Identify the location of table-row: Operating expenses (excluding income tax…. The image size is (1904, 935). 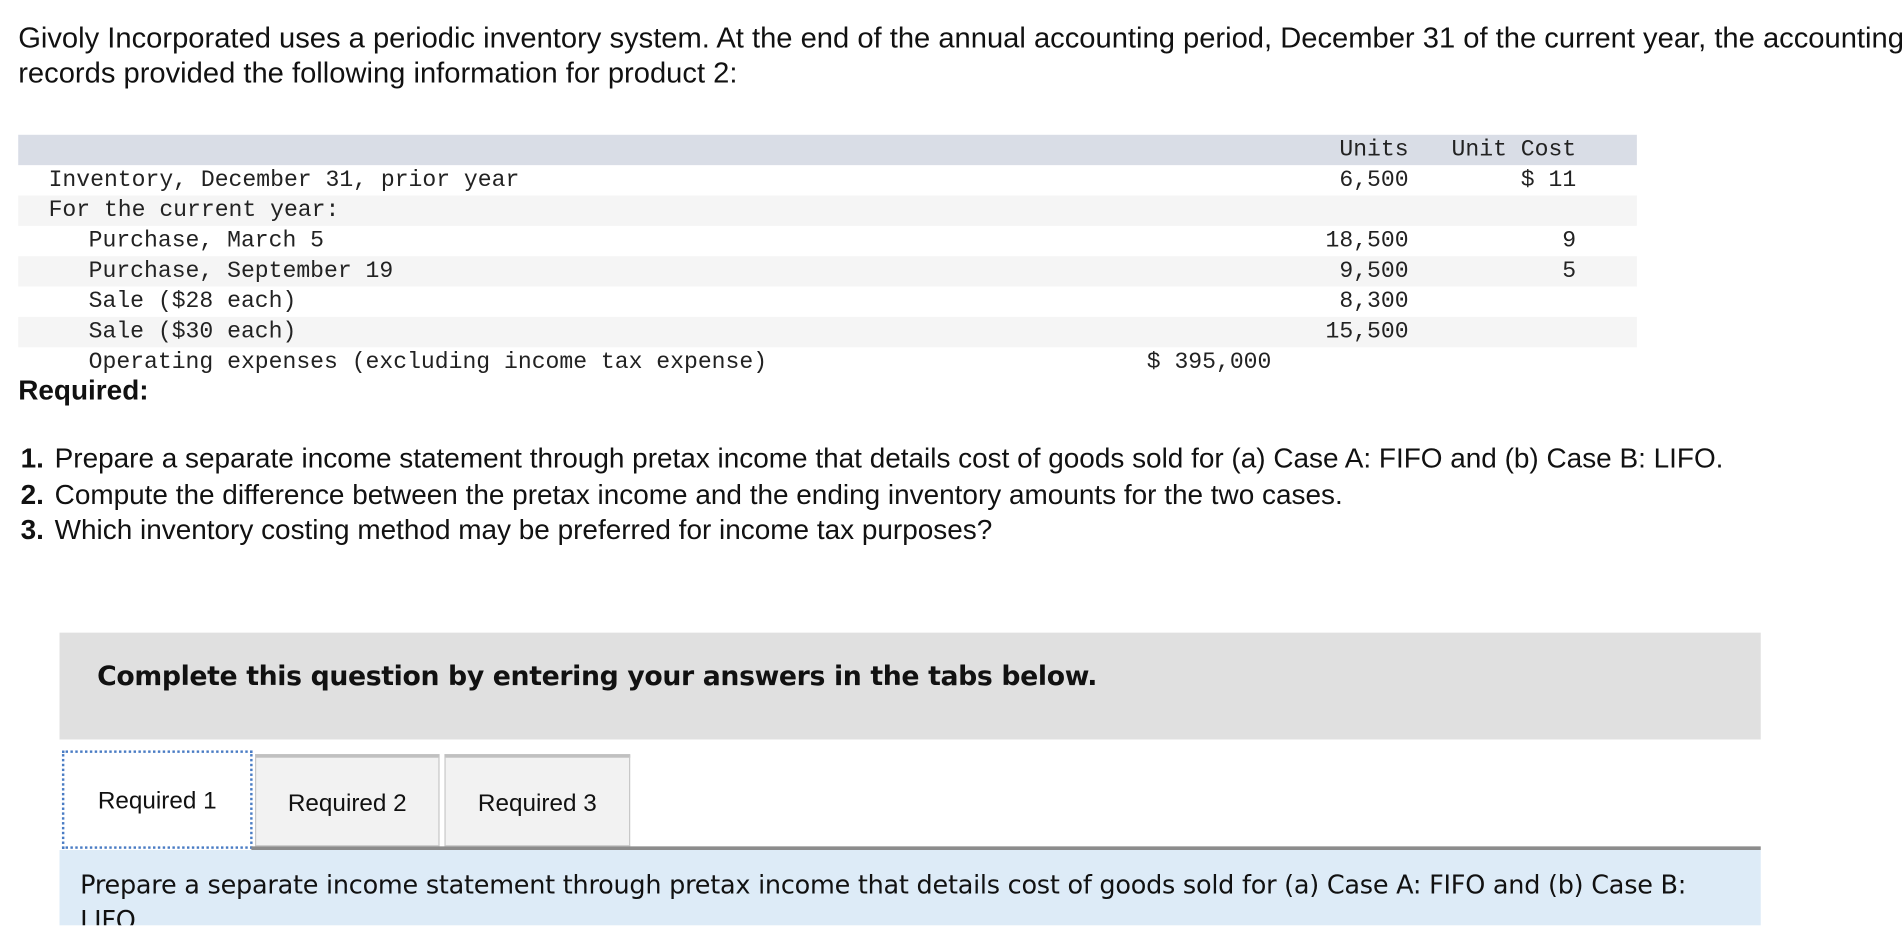
(827, 362).